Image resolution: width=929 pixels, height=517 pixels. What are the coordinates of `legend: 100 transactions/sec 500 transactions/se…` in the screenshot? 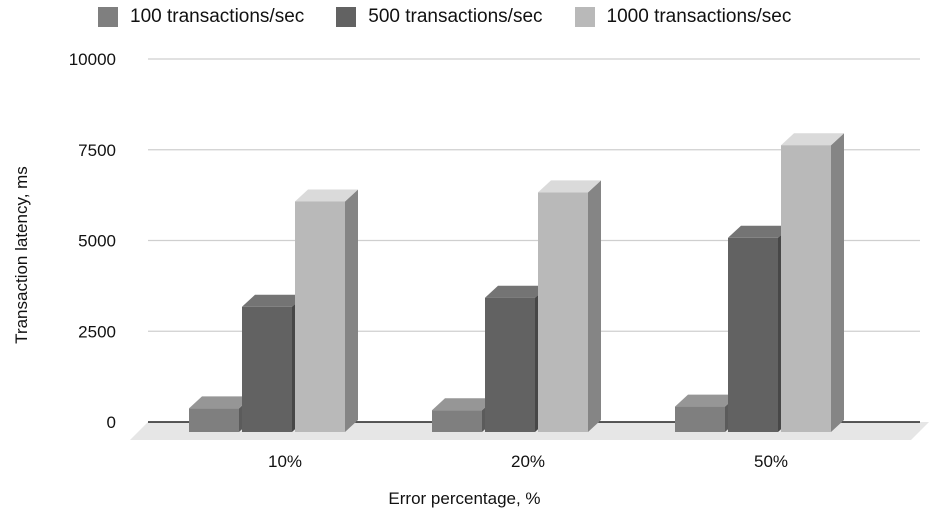 It's located at (444, 17).